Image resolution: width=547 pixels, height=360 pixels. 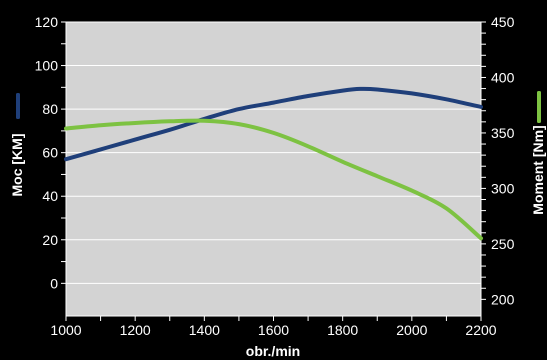 What do you see at coordinates (54, 283) in the screenshot?
I see `left-tick-label: 0` at bounding box center [54, 283].